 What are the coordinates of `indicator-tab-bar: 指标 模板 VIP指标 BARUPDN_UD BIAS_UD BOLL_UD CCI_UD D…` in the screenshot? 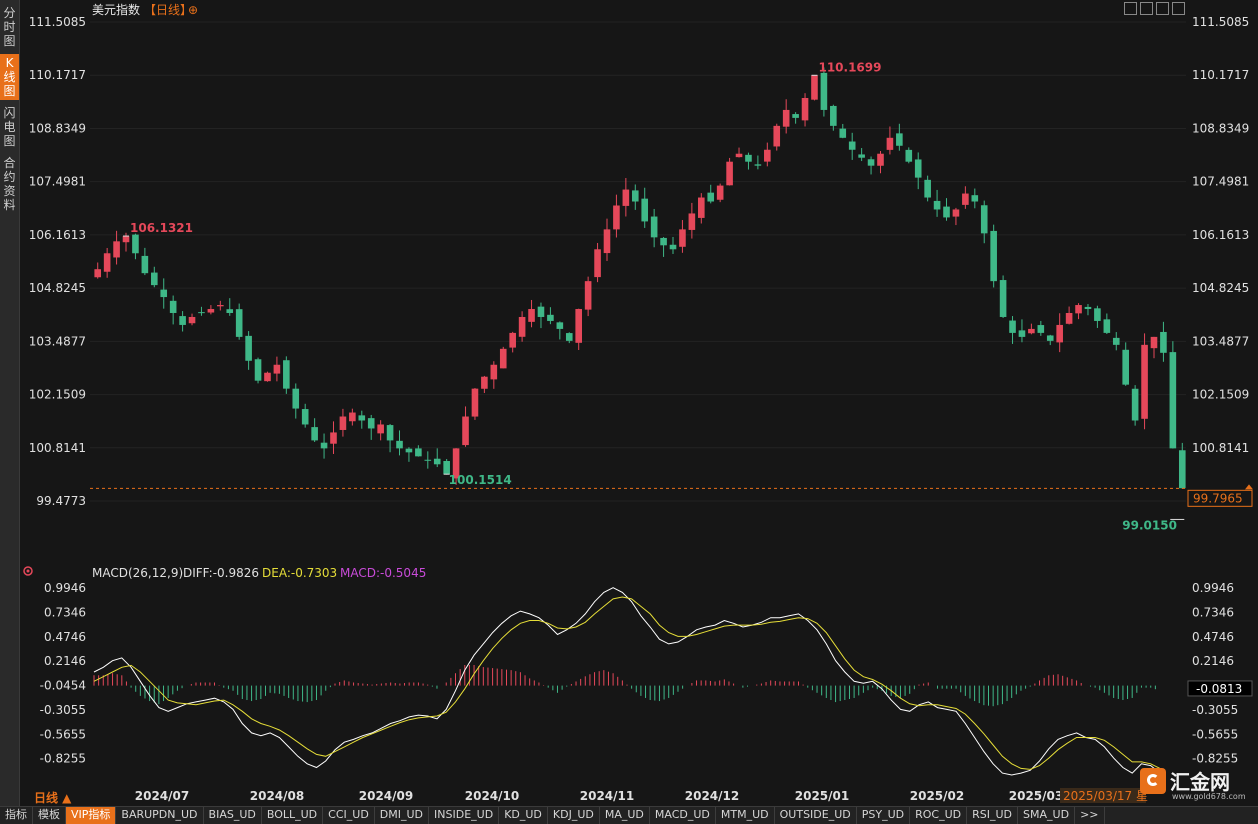 It's located at (629, 815).